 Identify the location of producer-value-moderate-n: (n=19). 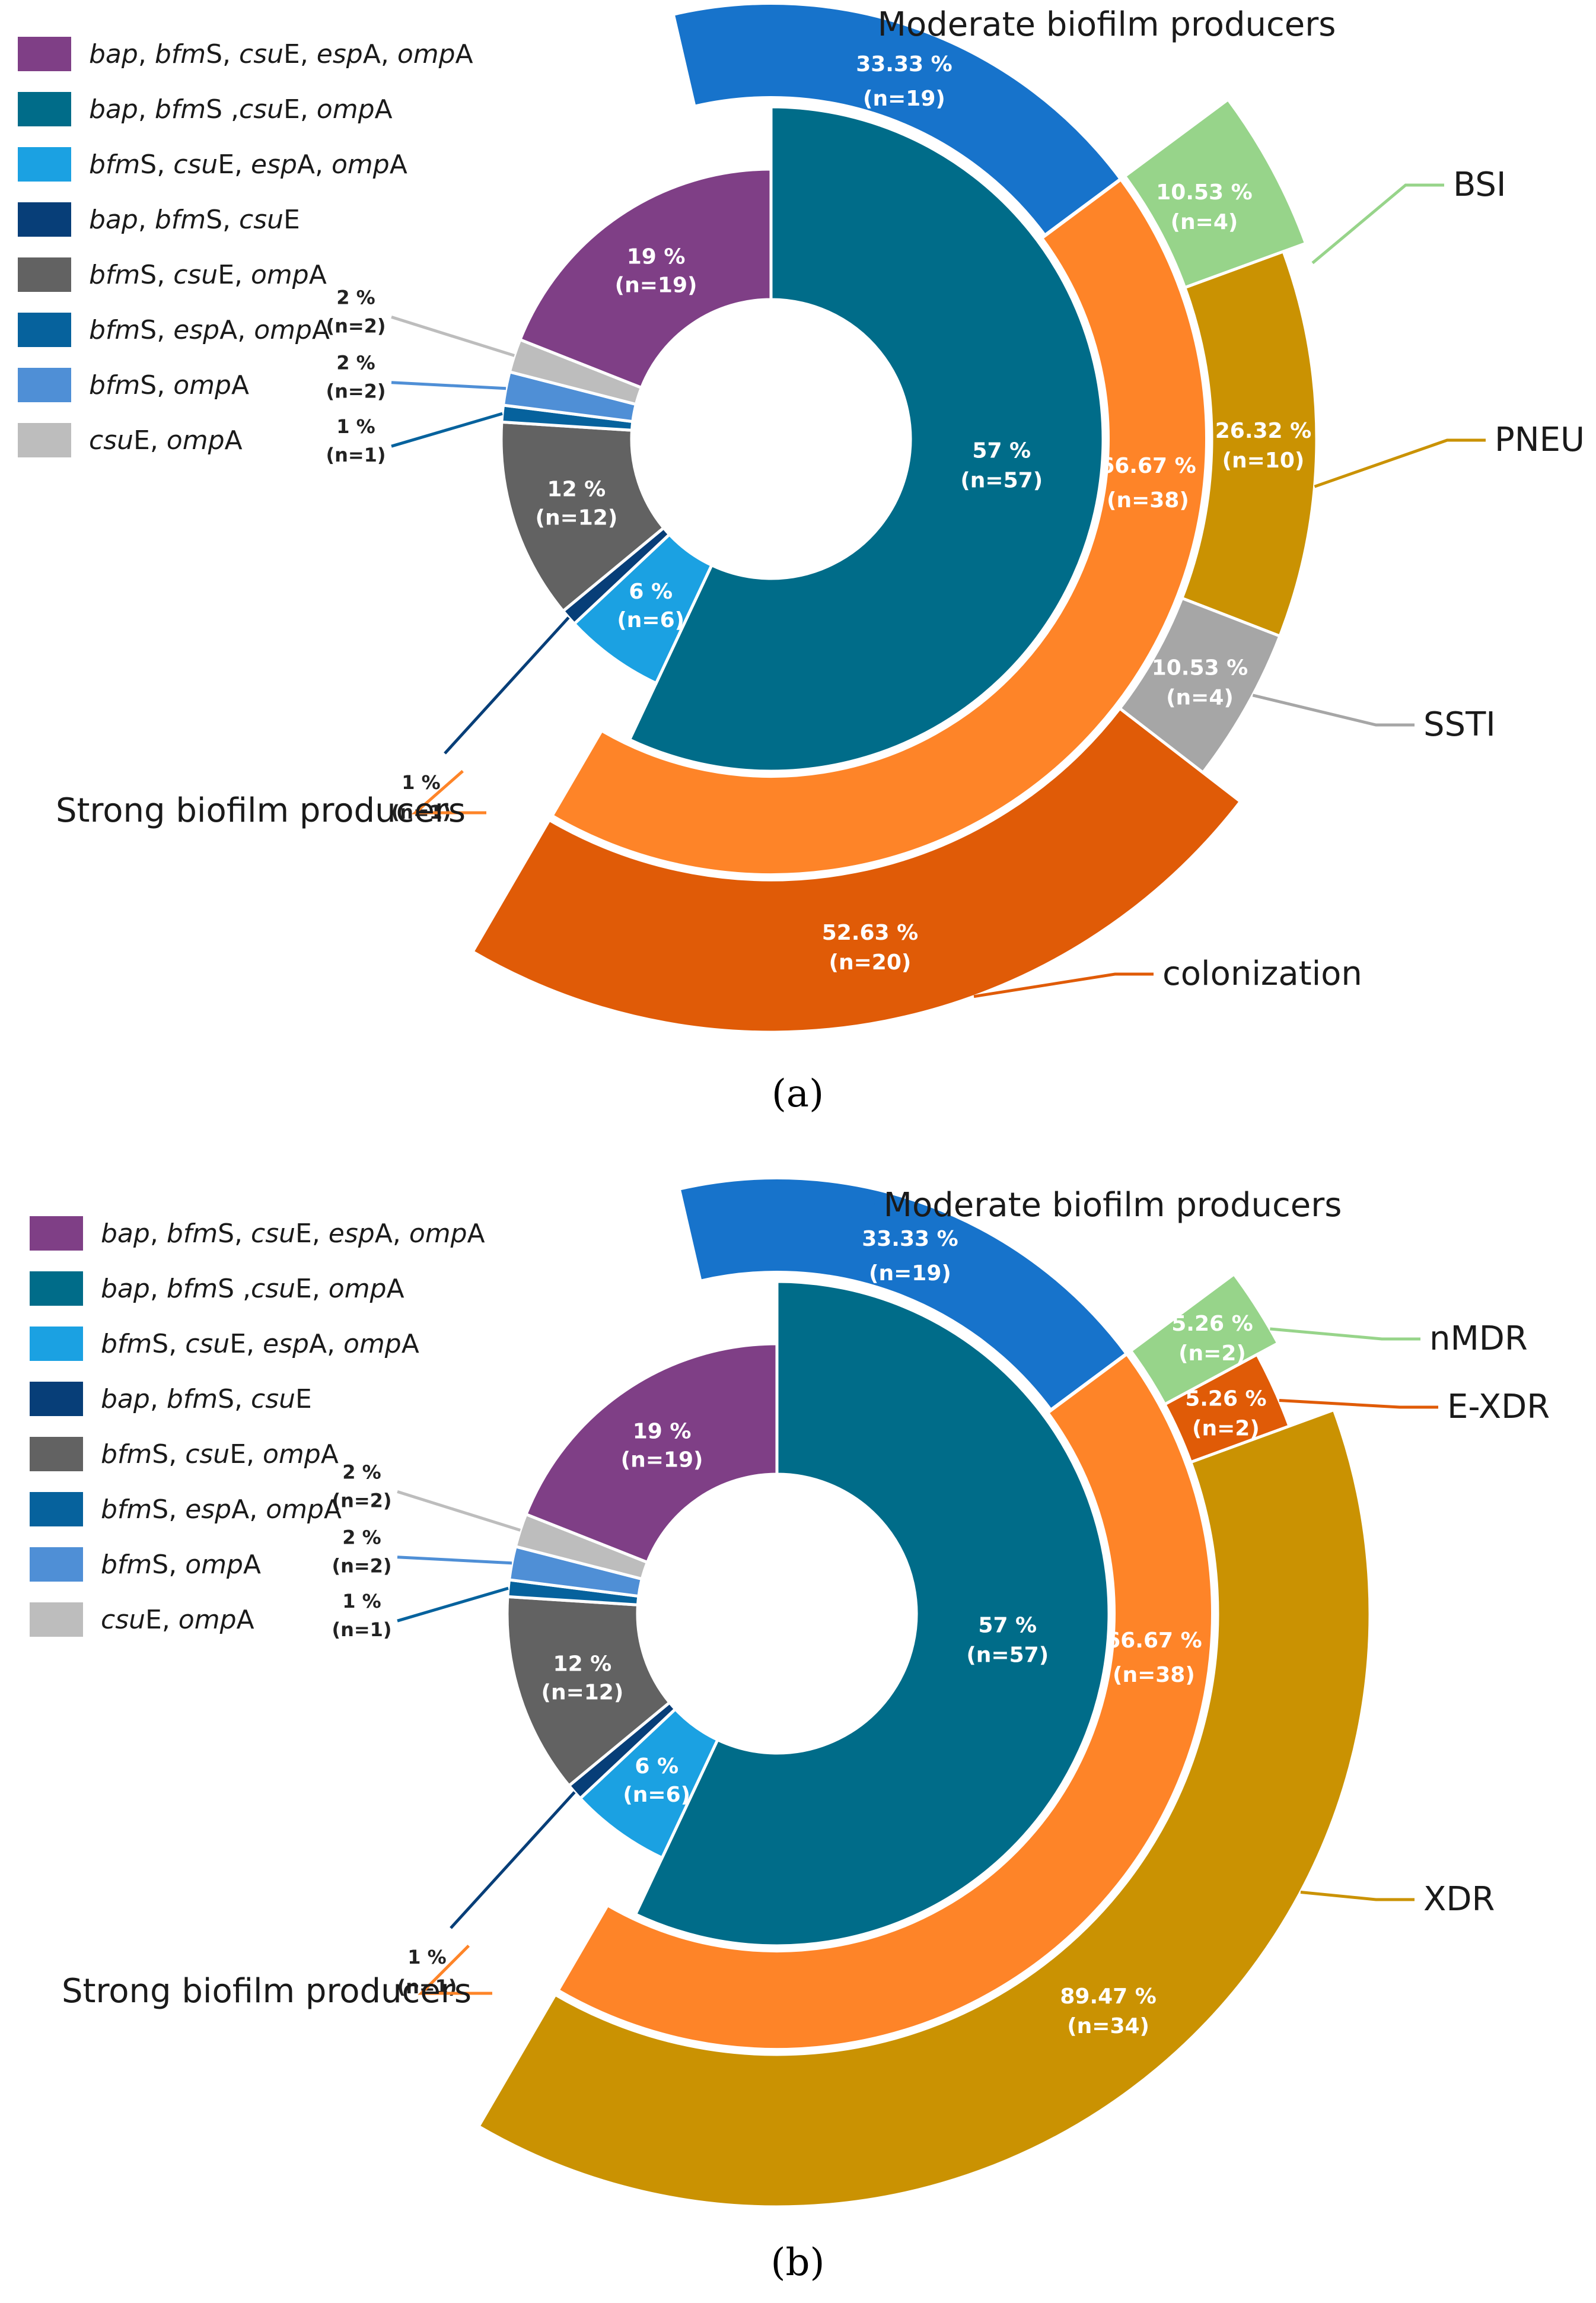
(910, 1273).